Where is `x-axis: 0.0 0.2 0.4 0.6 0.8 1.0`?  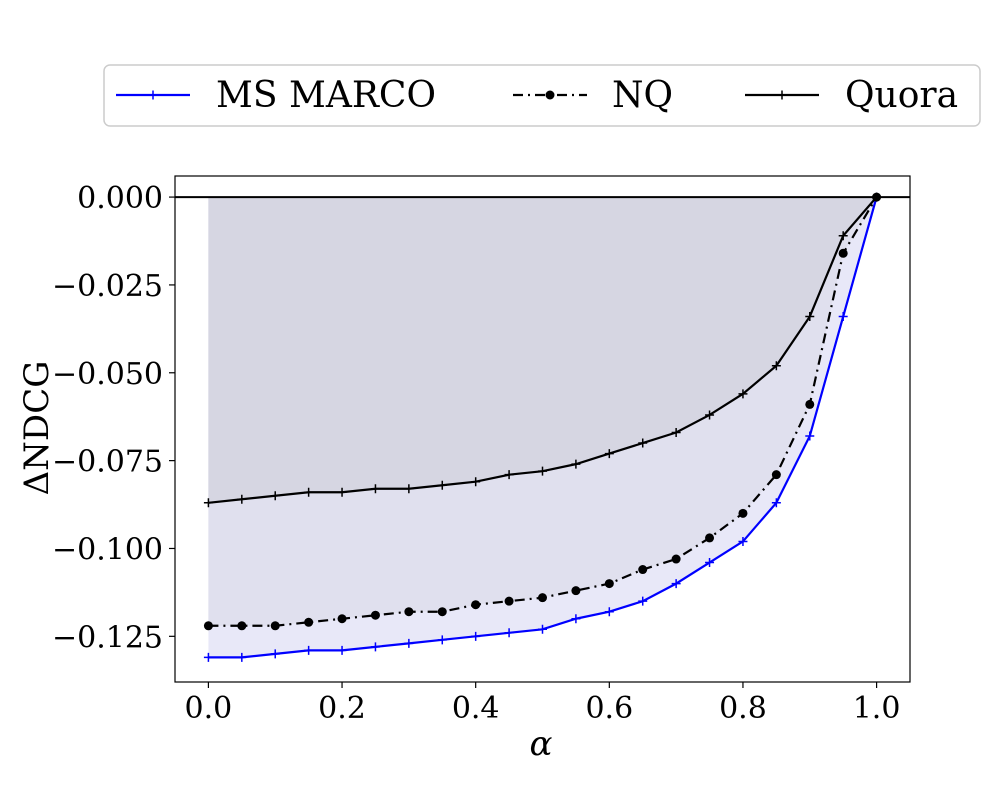 x-axis: 0.0 0.2 0.4 0.6 0.8 1.0 is located at coordinates (543, 704).